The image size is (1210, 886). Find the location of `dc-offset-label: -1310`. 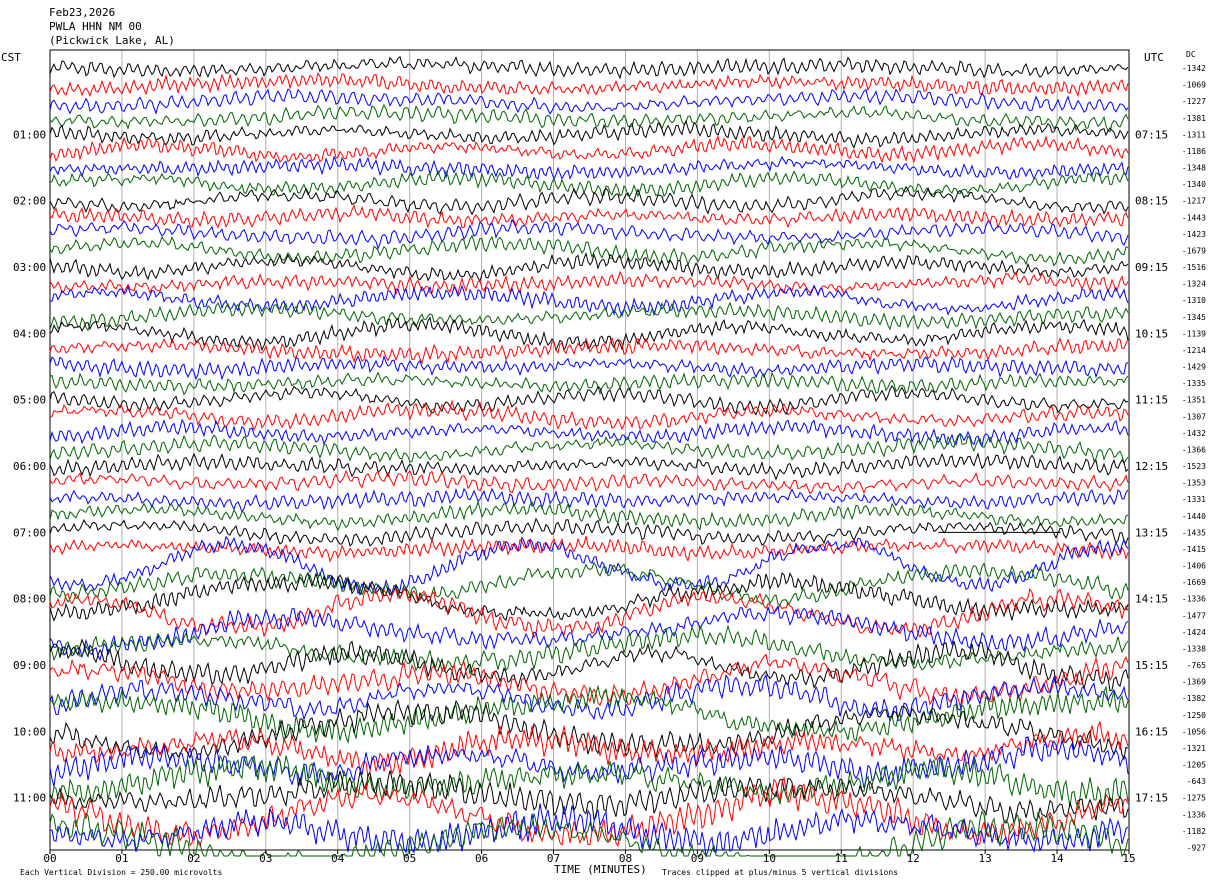

dc-offset-label: -1310 is located at coordinates (1194, 300).